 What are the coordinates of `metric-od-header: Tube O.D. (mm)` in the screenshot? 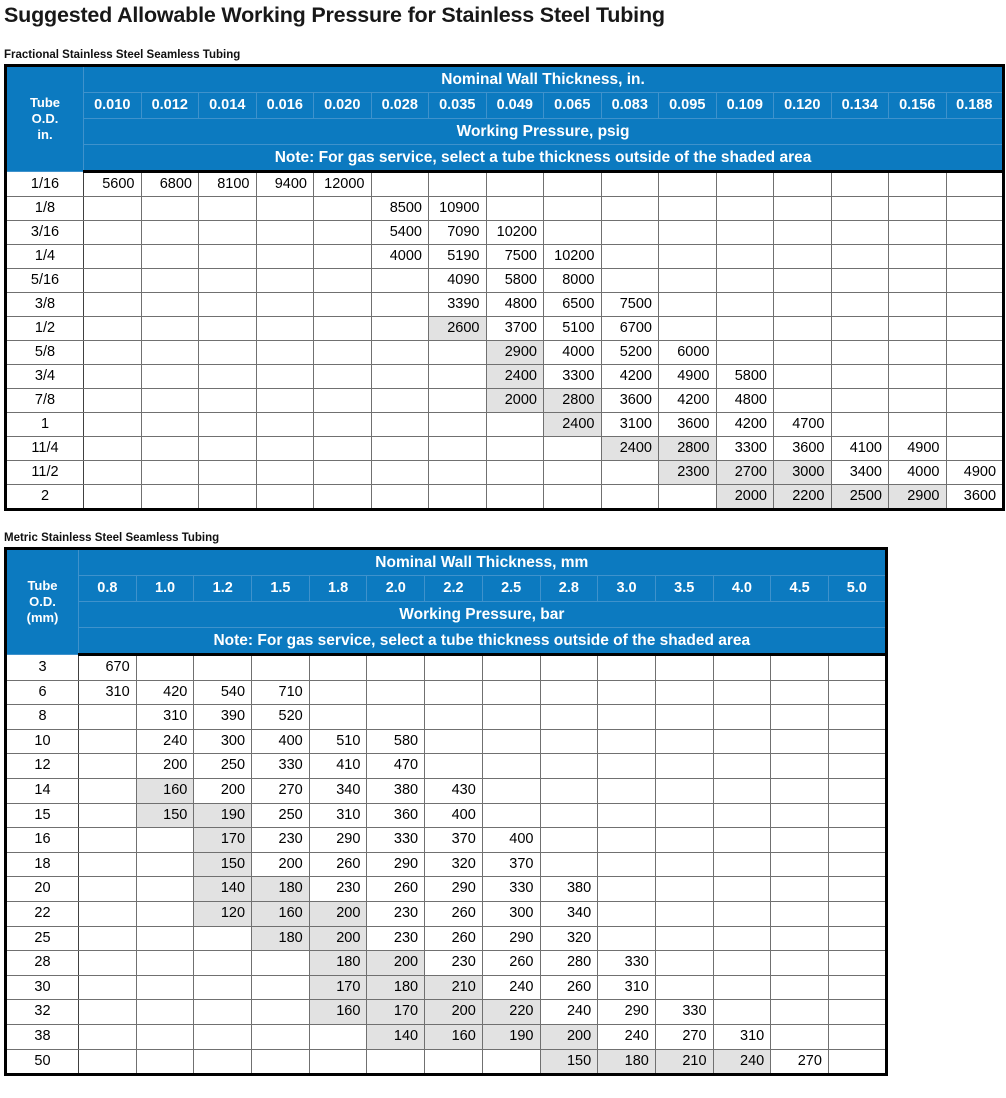 It's located at (41, 601).